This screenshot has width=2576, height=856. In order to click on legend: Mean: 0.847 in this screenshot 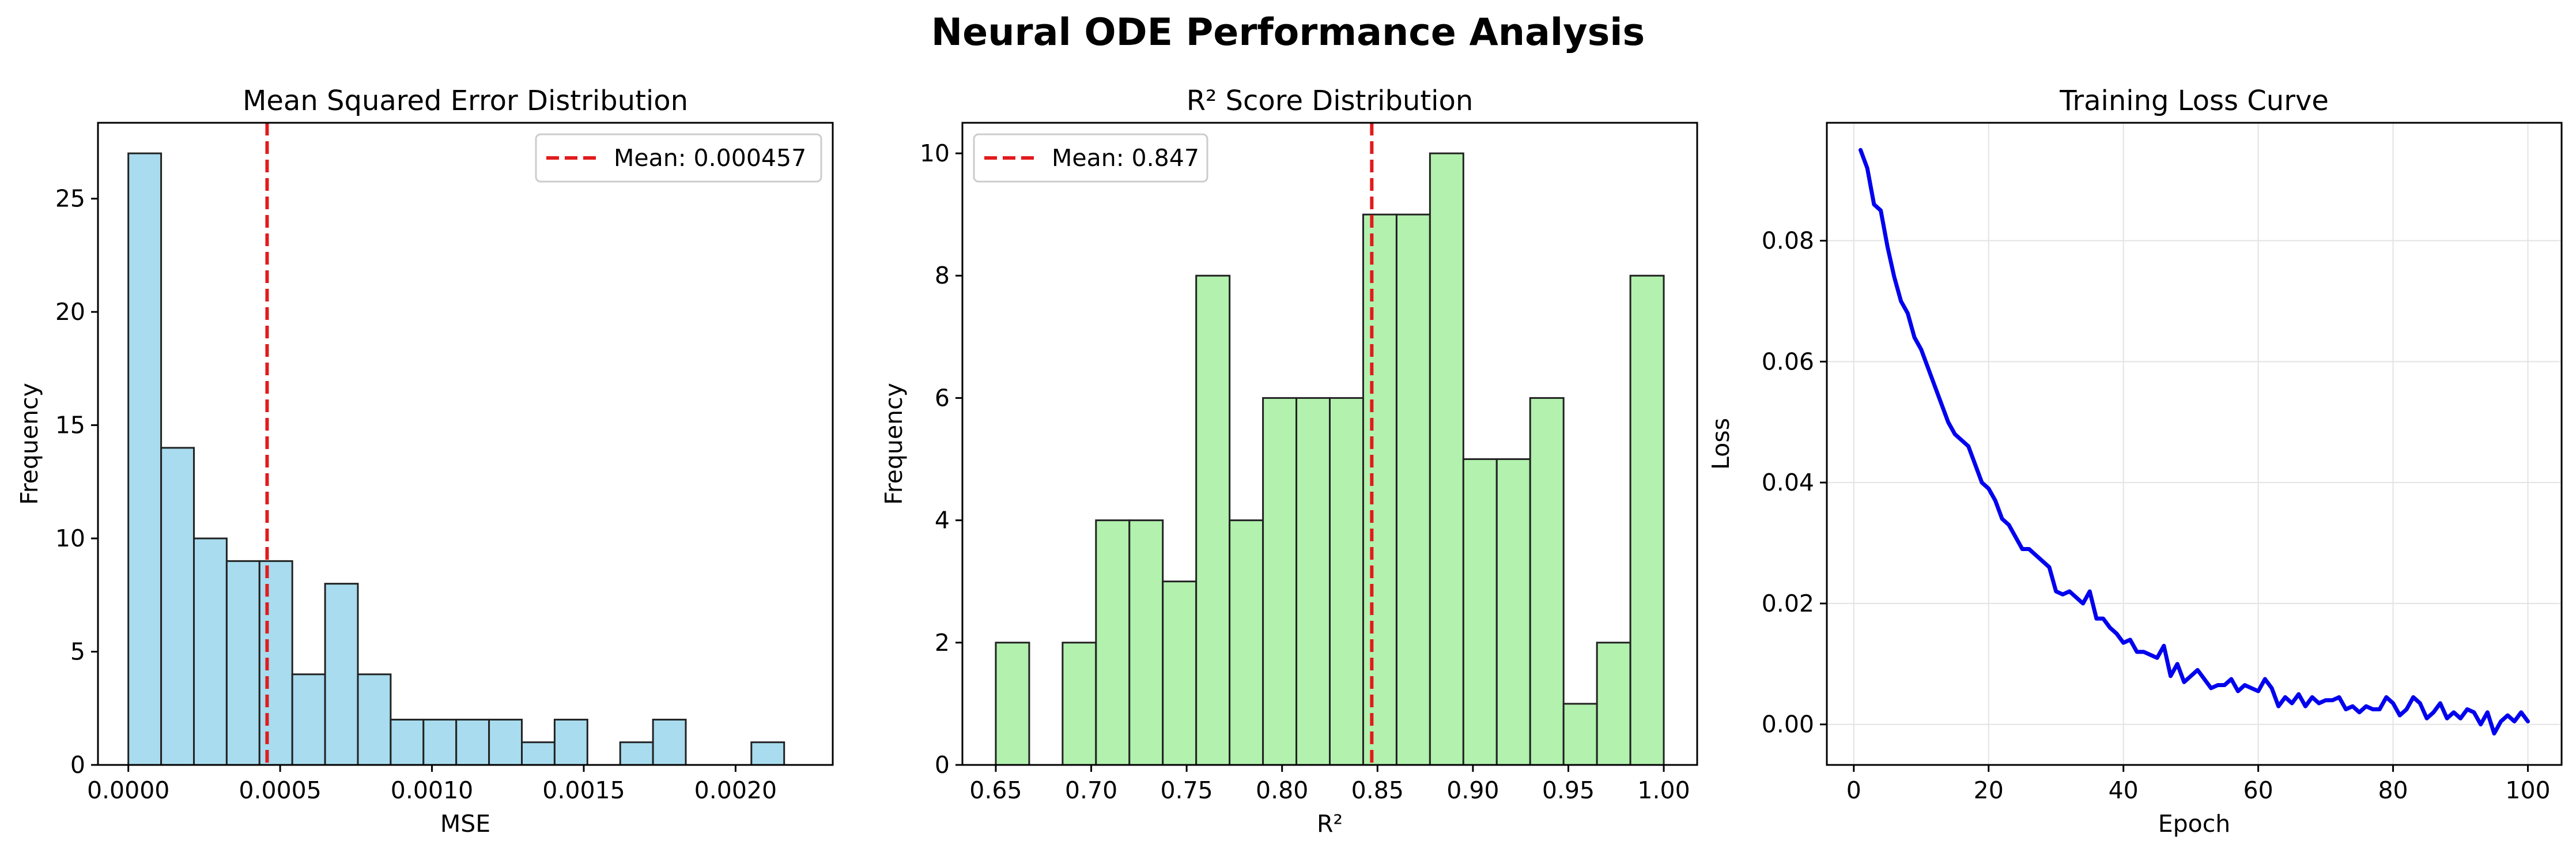, I will do `click(1090, 158)`.